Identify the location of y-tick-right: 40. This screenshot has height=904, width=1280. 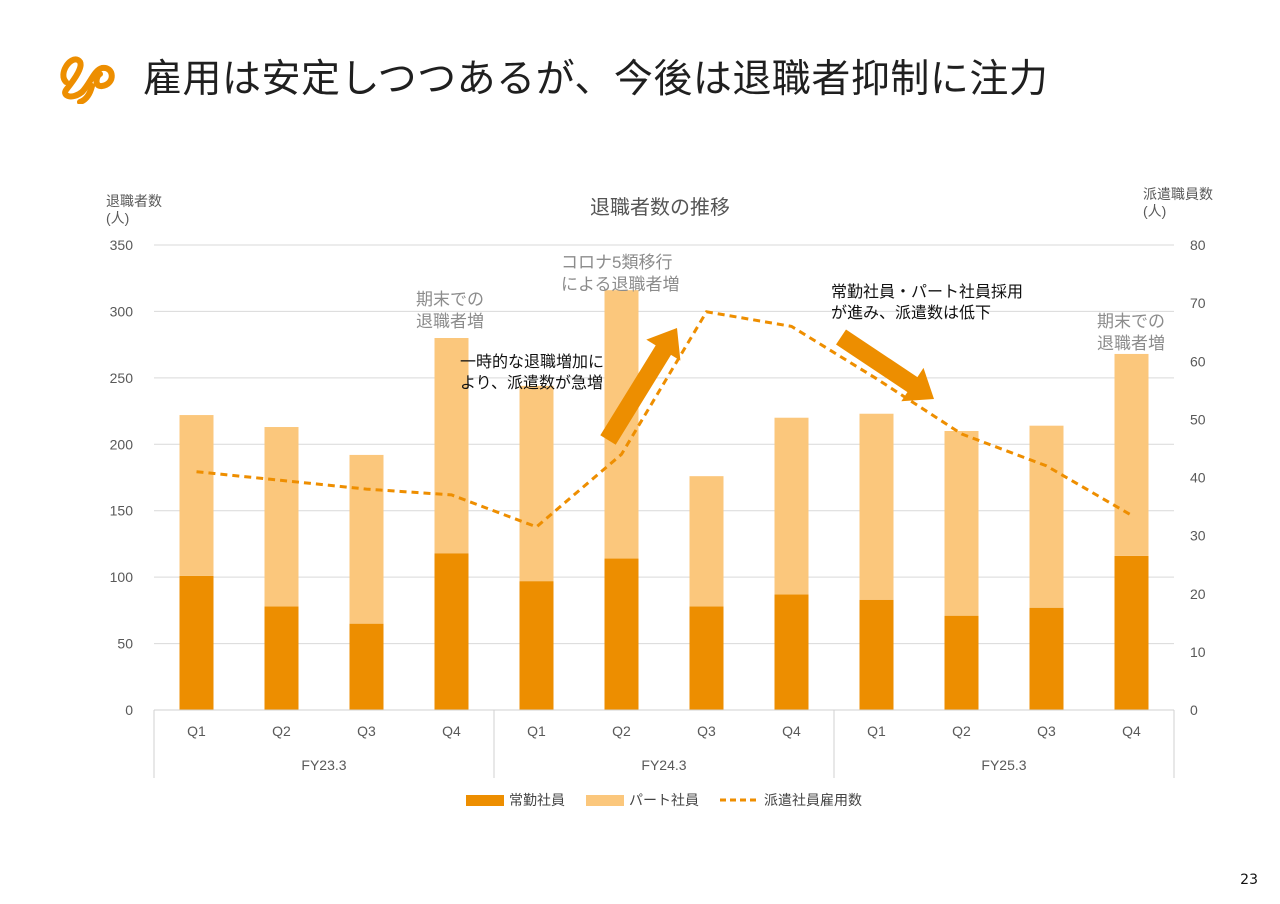
(1198, 478).